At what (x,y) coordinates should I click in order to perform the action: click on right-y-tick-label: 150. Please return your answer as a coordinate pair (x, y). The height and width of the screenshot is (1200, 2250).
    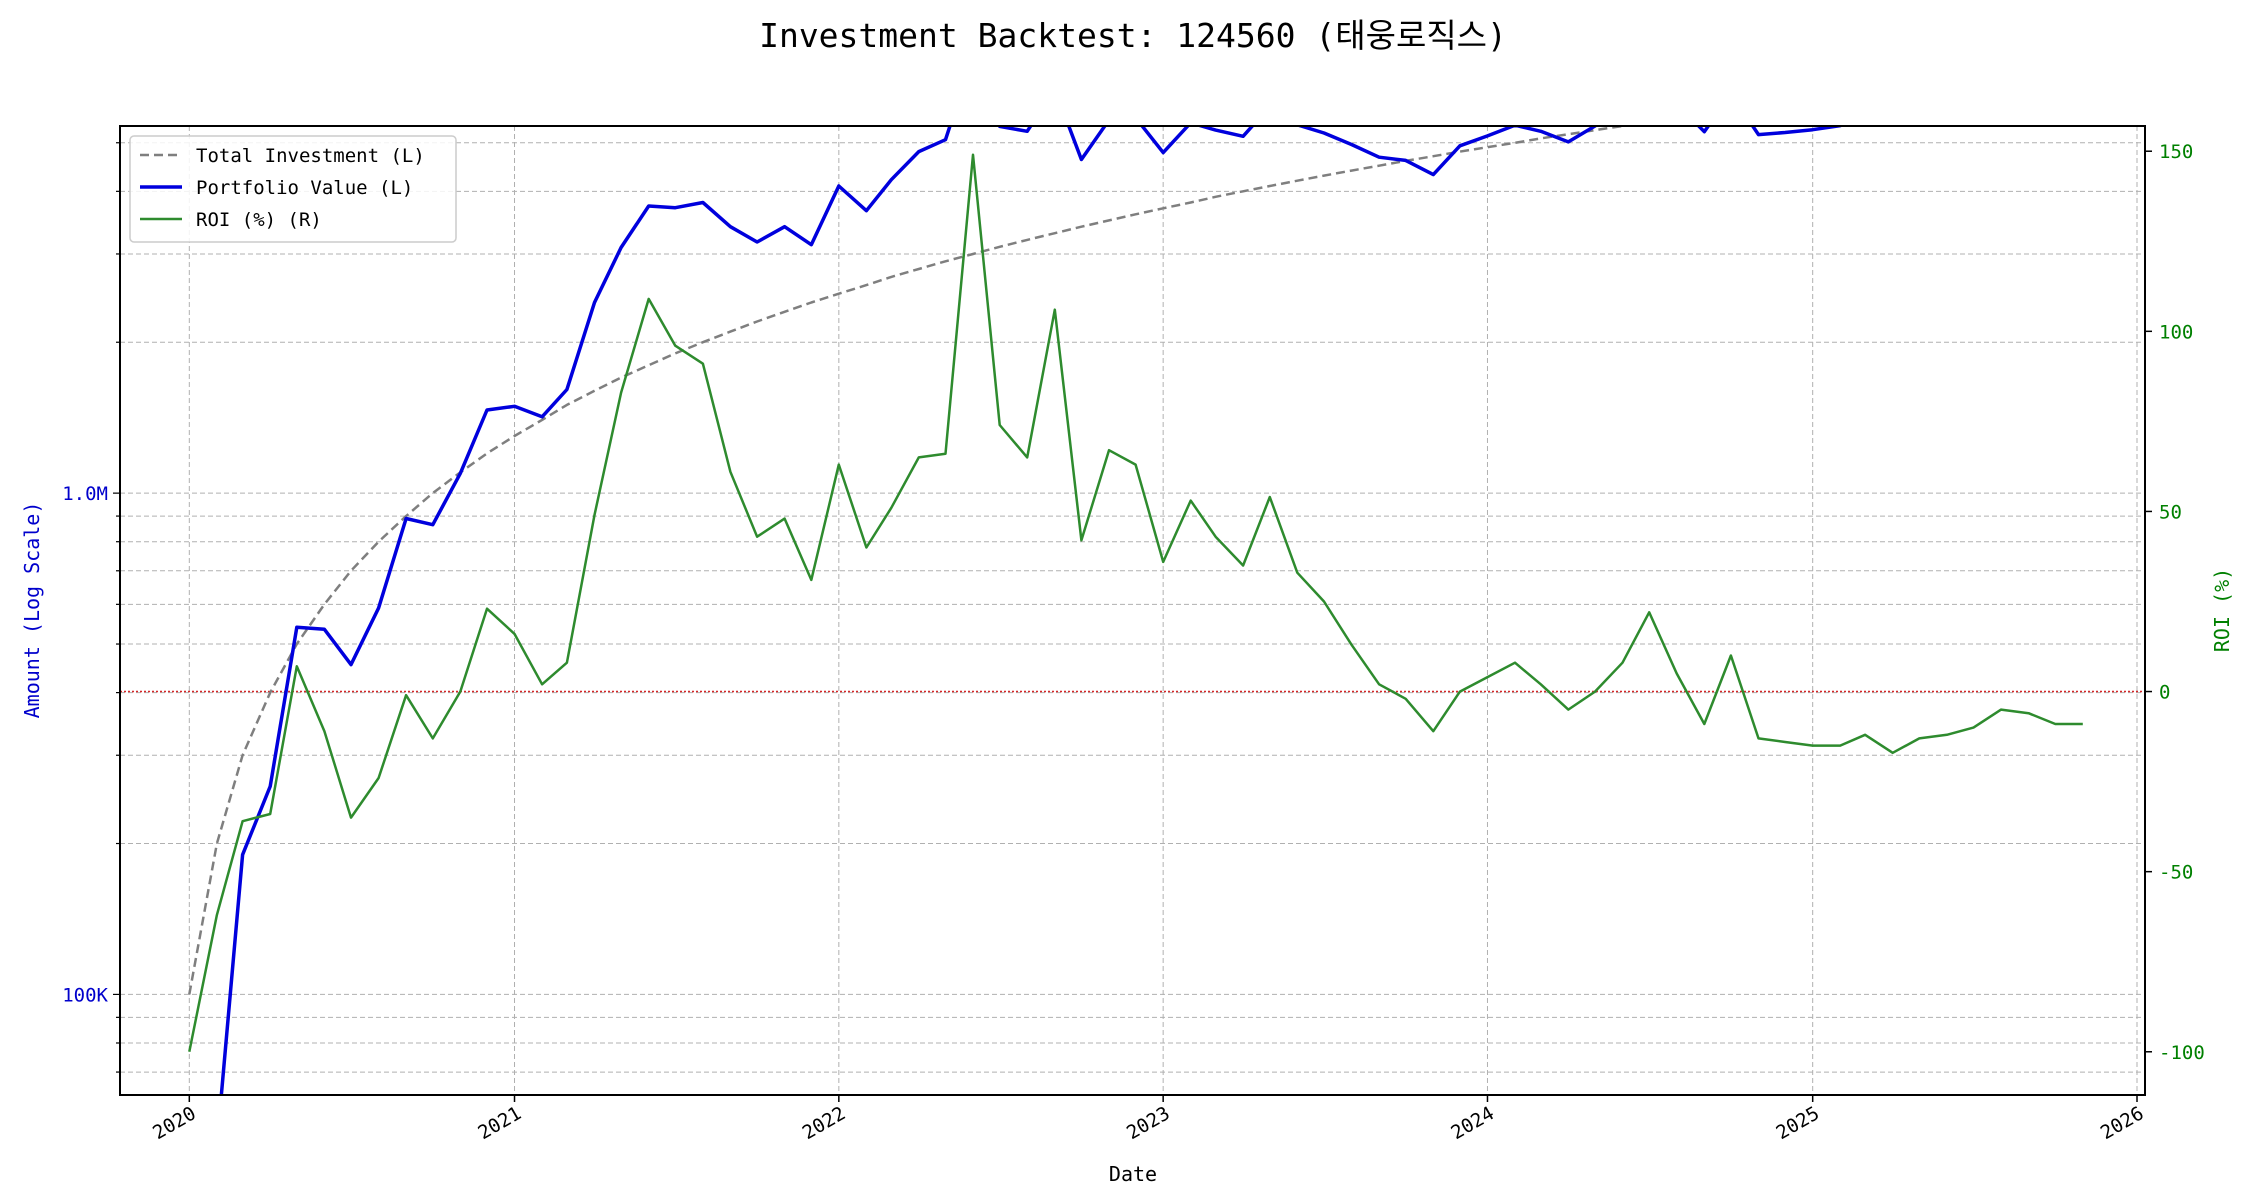
    Looking at the image, I should click on (2176, 152).